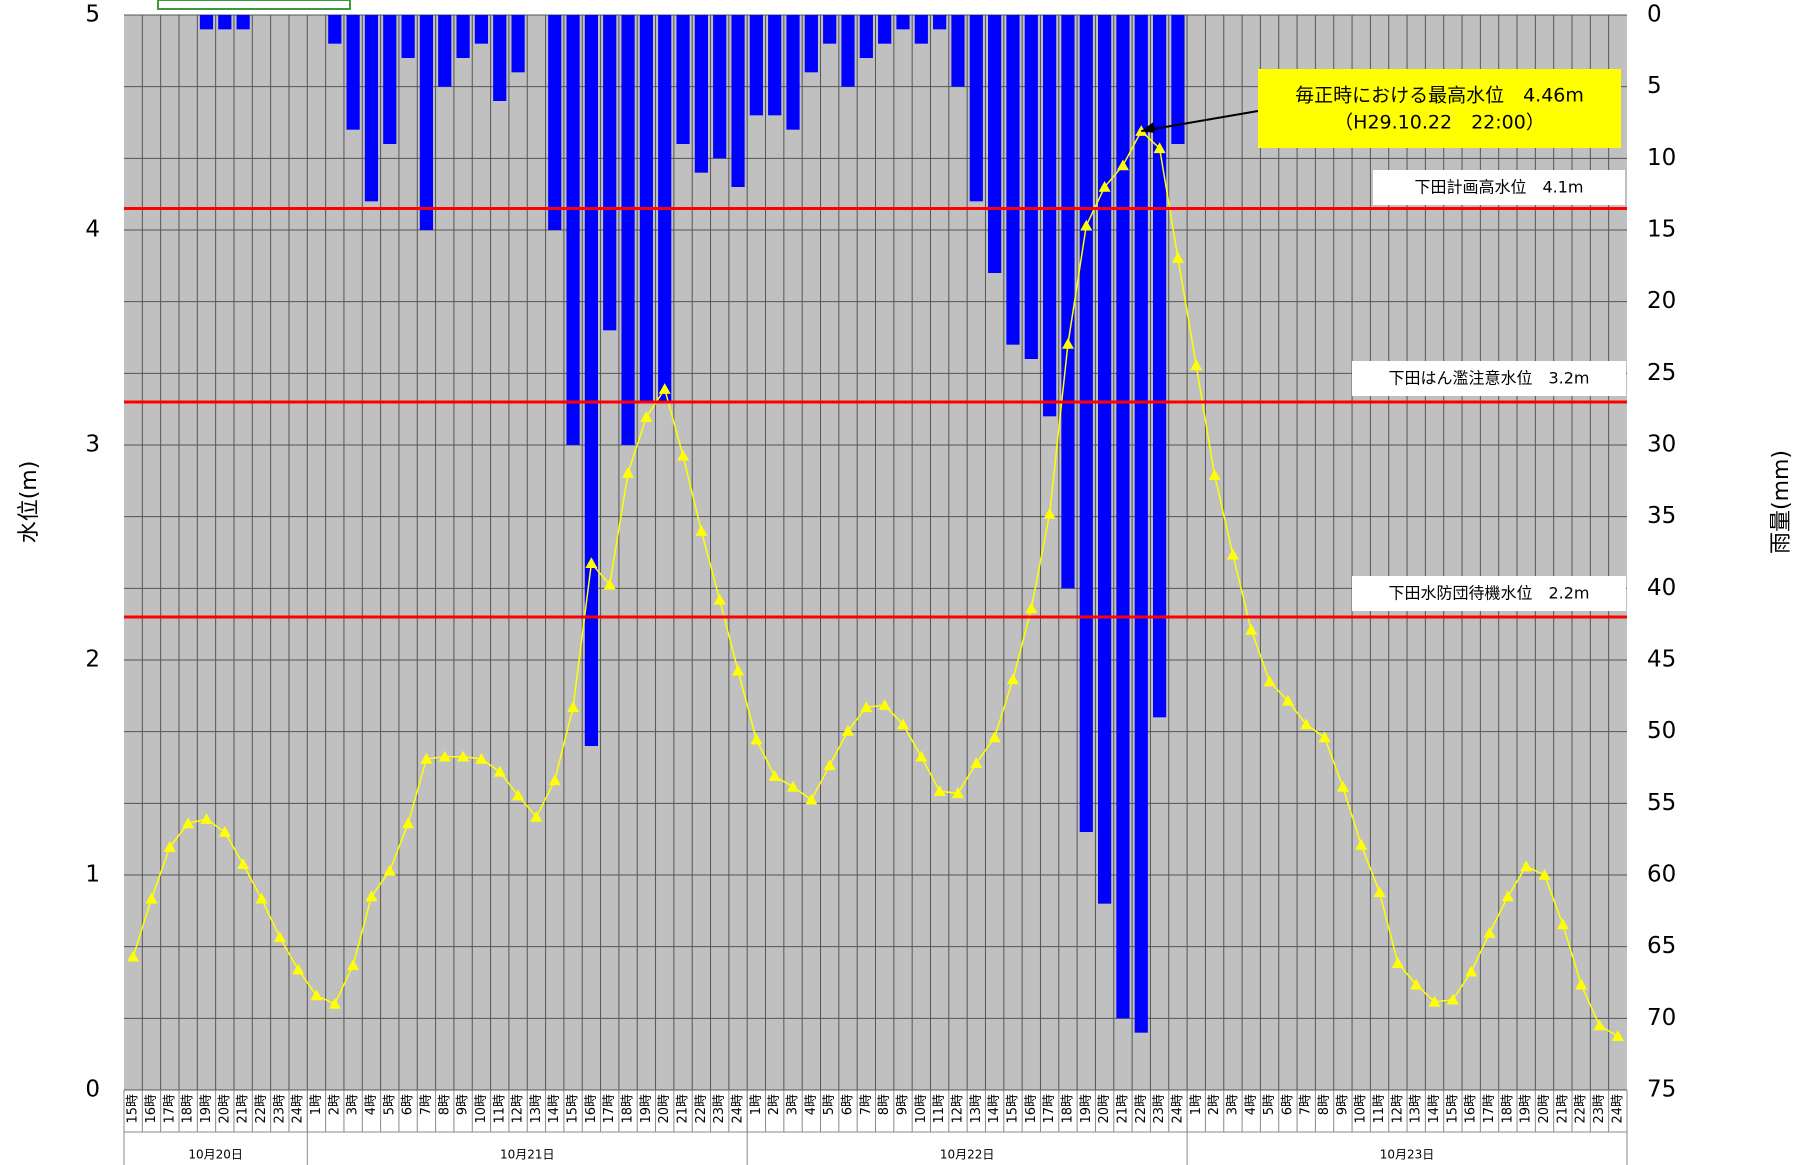 This screenshot has height=1165, width=1804. What do you see at coordinates (1661, 445) in the screenshot?
I see `y2-tick-label: 30` at bounding box center [1661, 445].